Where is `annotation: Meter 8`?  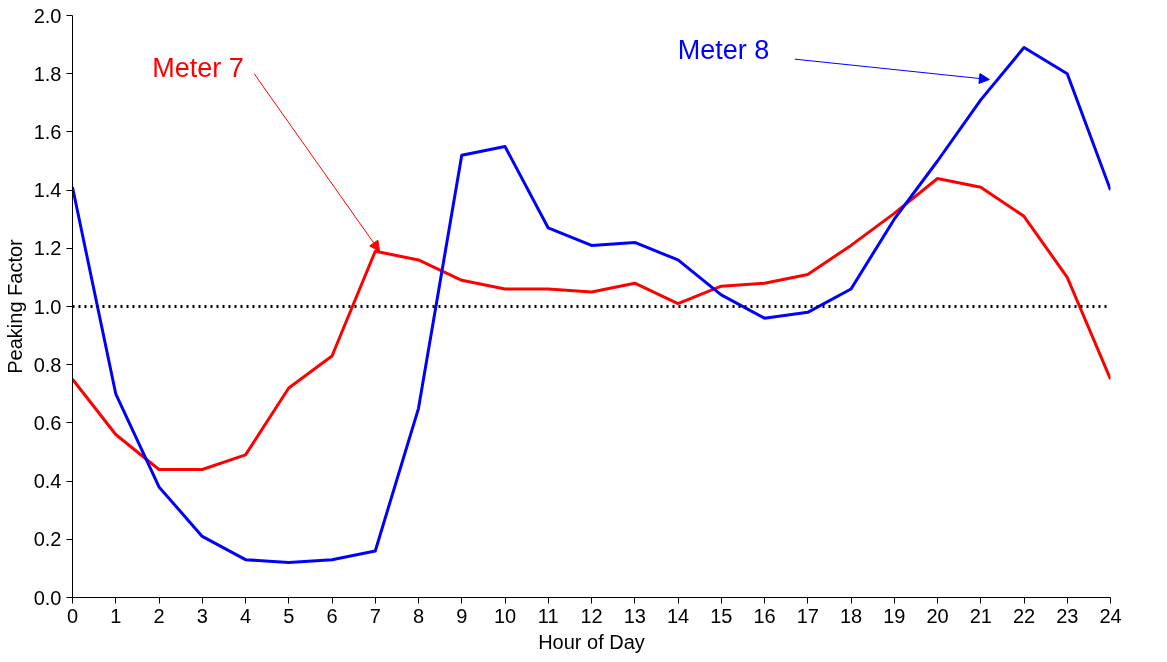 annotation: Meter 8 is located at coordinates (723, 50).